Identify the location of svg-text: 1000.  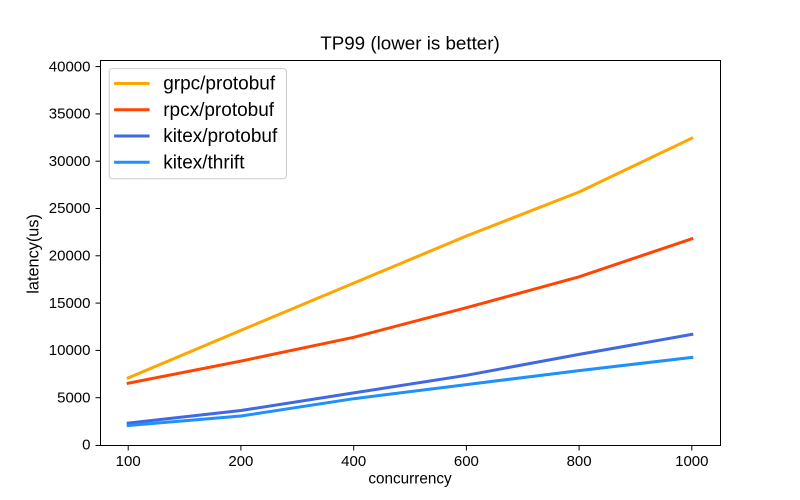
(691, 461).